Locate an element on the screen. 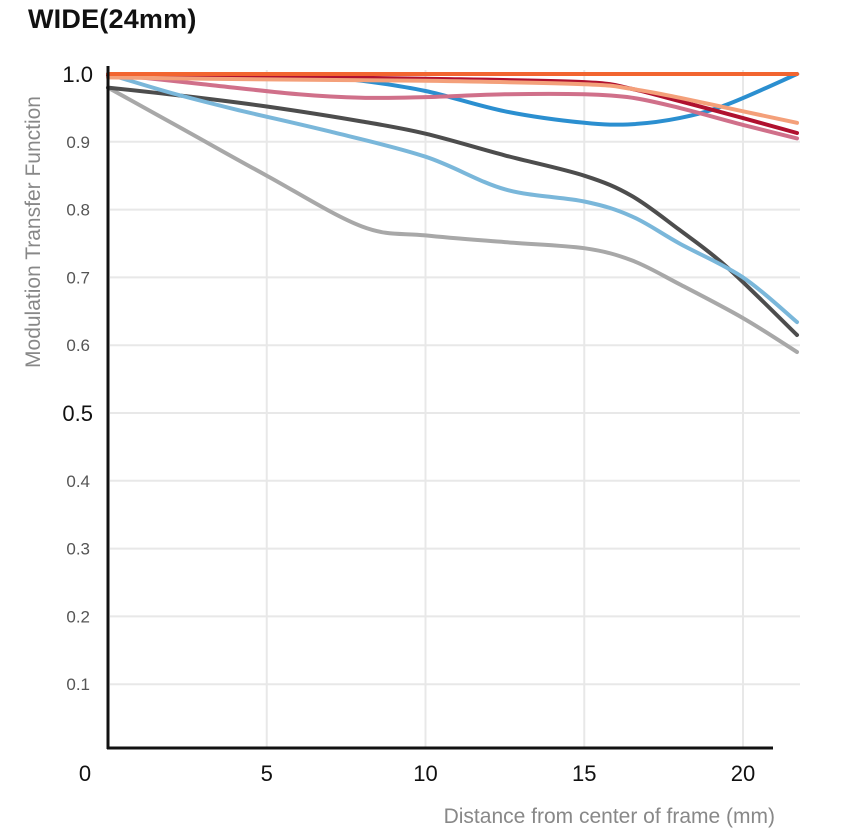  y-tick-label: 0.8 is located at coordinates (78, 210).